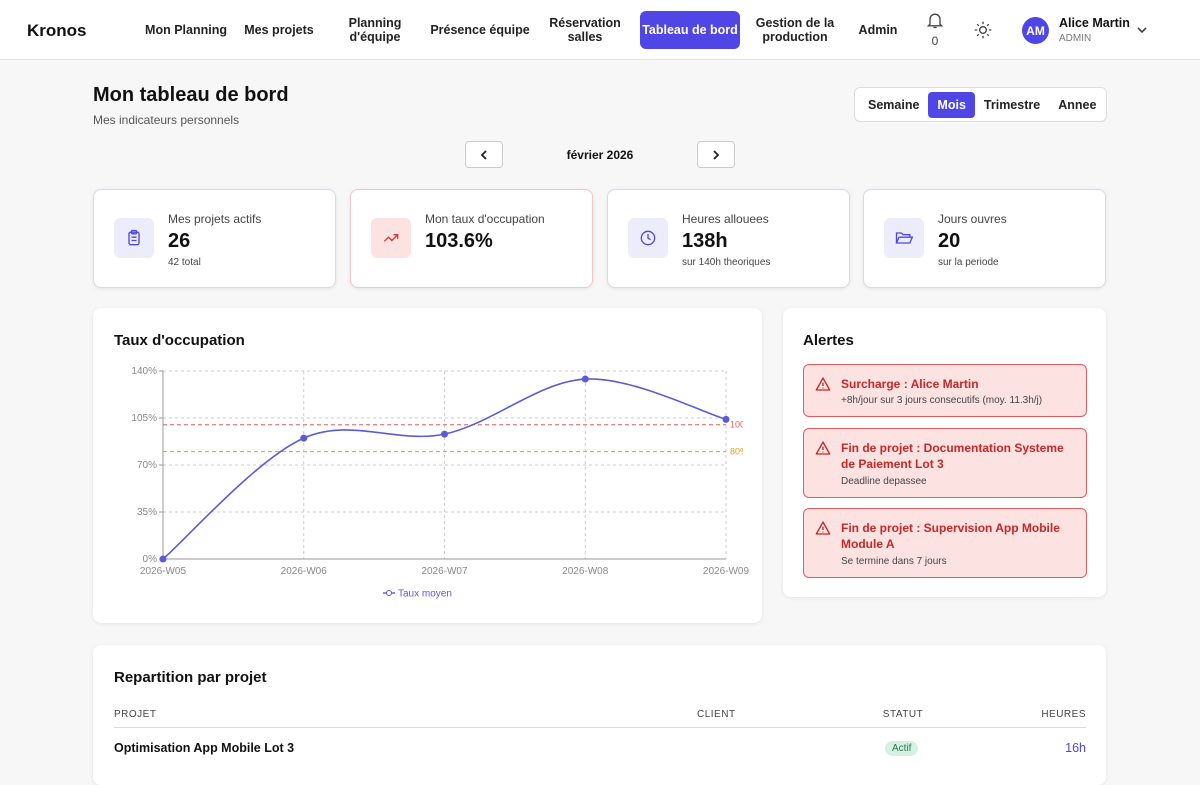 The height and width of the screenshot is (785, 1200). I want to click on y-tick-label: 35%, so click(147, 512).